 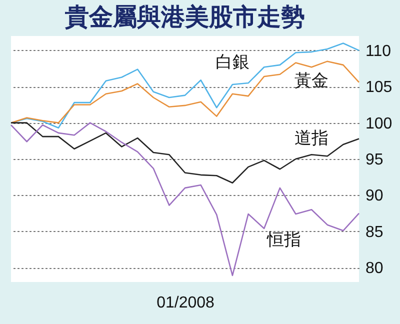 What do you see at coordinates (232, 62) in the screenshot?
I see `series-label: 白銀` at bounding box center [232, 62].